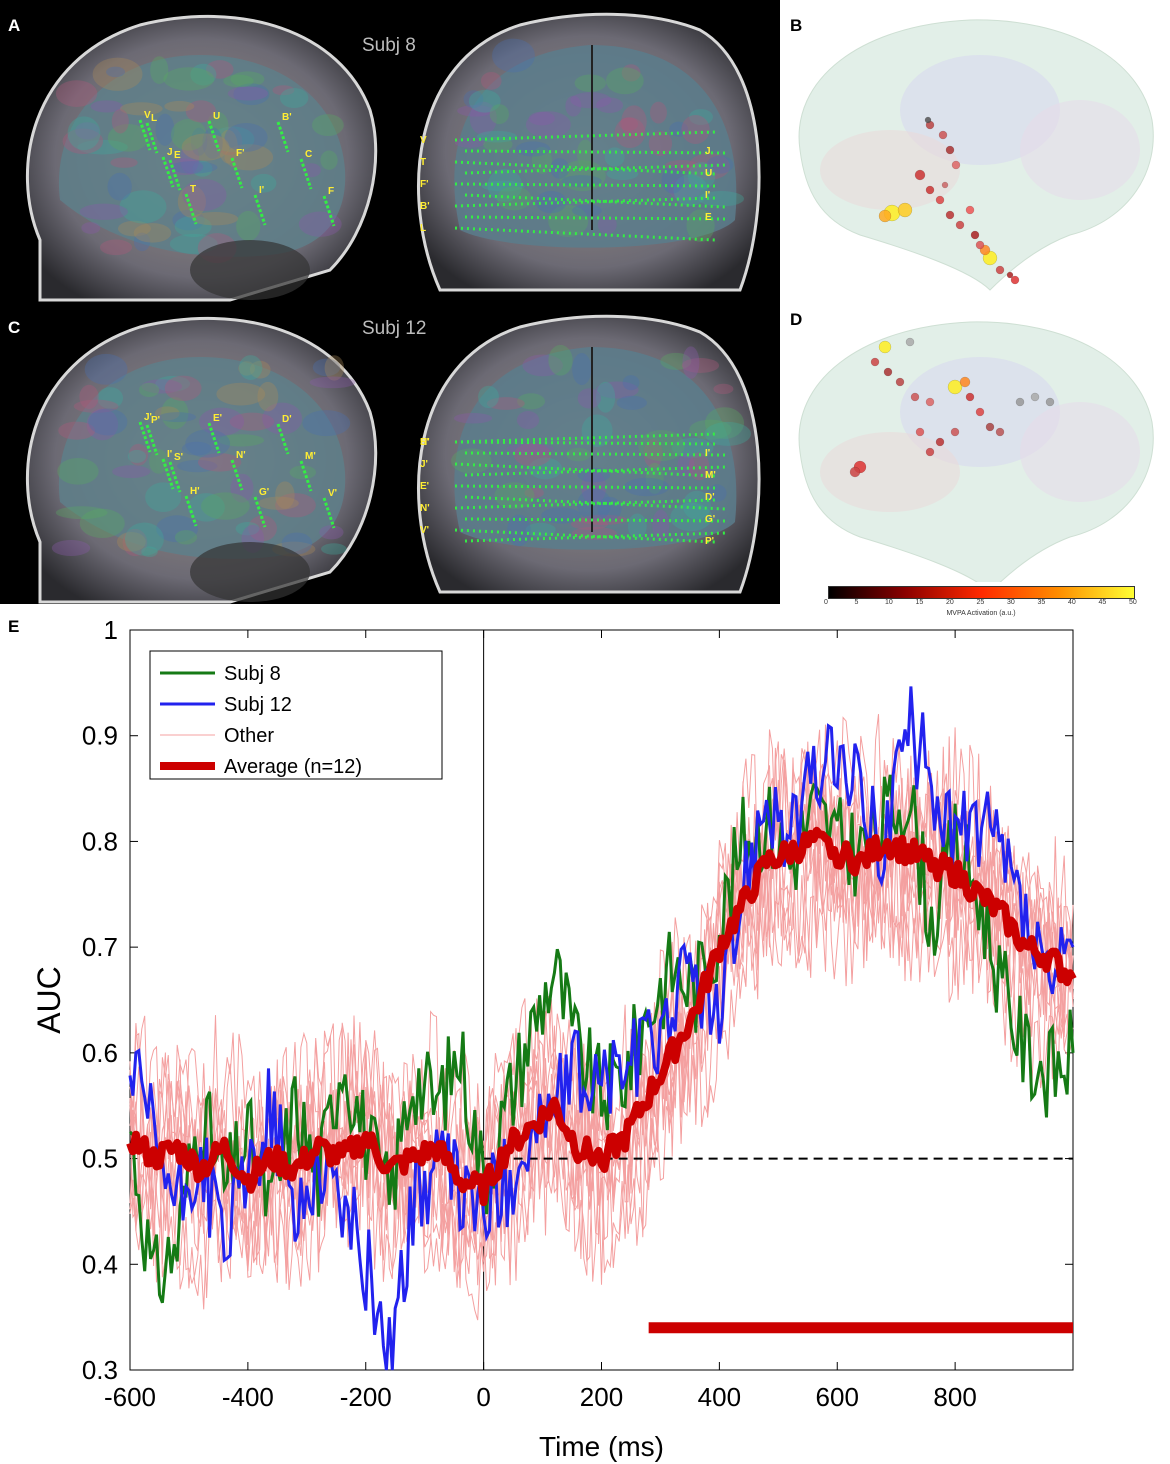 This screenshot has width=1170, height=1464. Describe the element at coordinates (595, 448) in the screenshot. I see `c-coronal-brain` at that location.